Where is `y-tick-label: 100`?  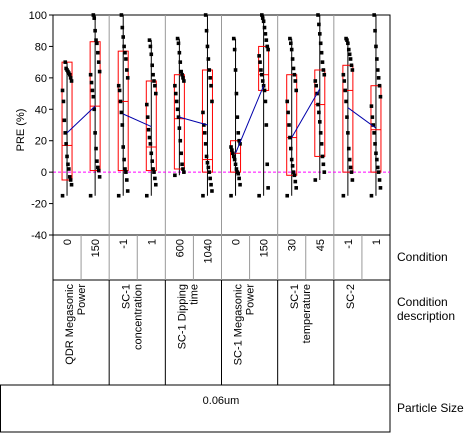 y-tick-label: 100 is located at coordinates (38, 16).